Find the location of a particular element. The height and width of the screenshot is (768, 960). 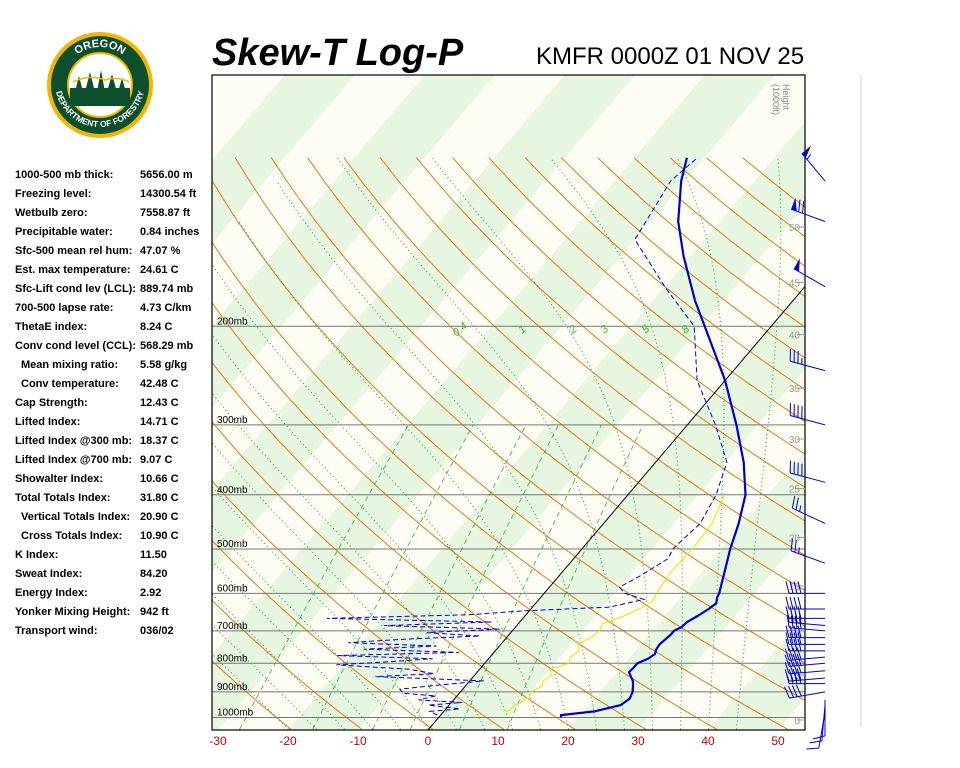

wind-barbs is located at coordinates (805, 447).